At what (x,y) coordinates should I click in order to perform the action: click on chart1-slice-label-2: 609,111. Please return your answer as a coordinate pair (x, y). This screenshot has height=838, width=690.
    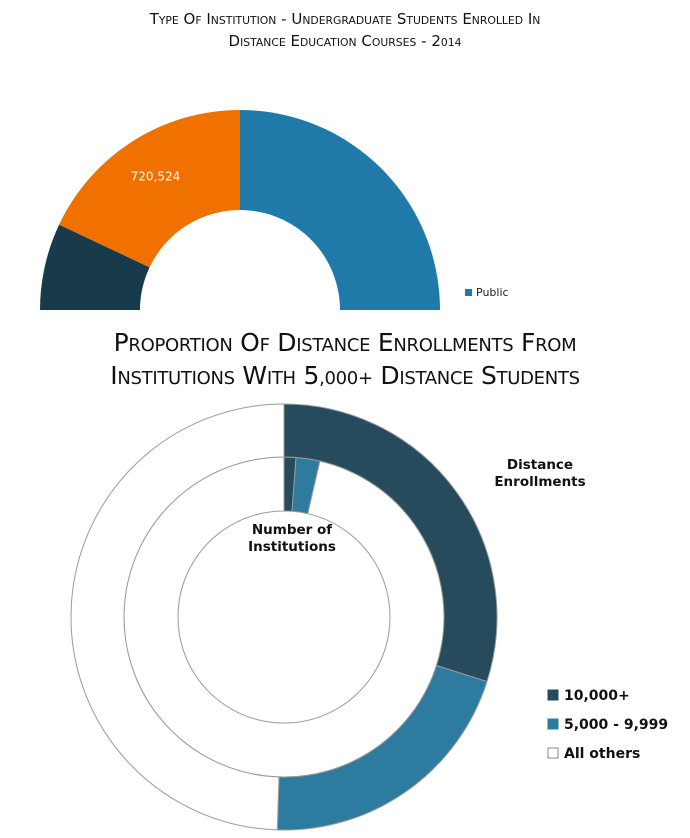
    Looking at the image, I should click on (82, 316).